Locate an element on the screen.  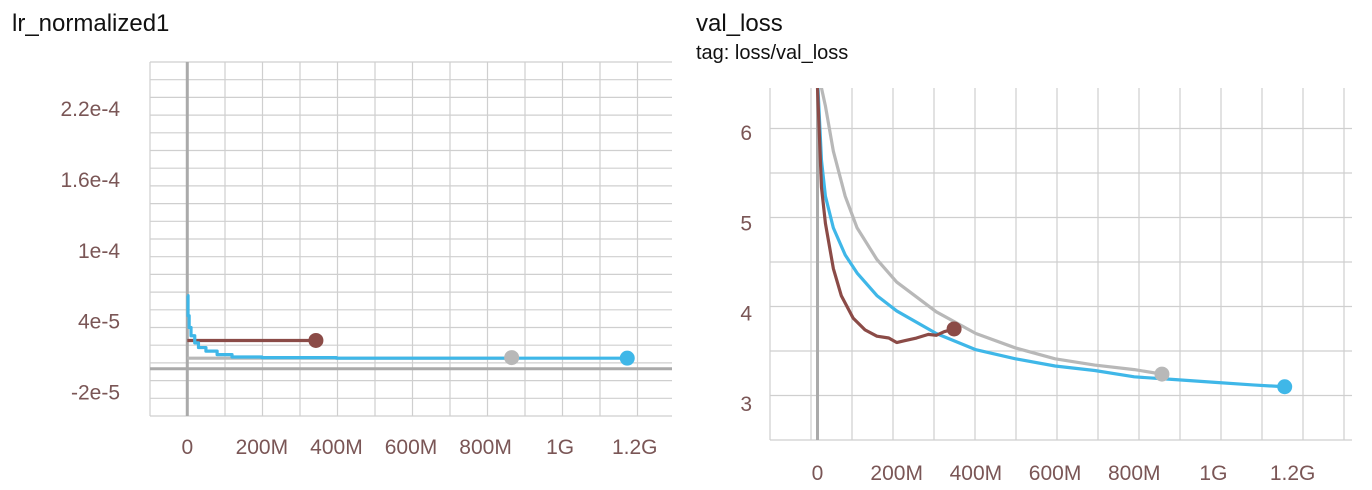
y-tick-label: 1.6e-4 is located at coordinates (90, 180).